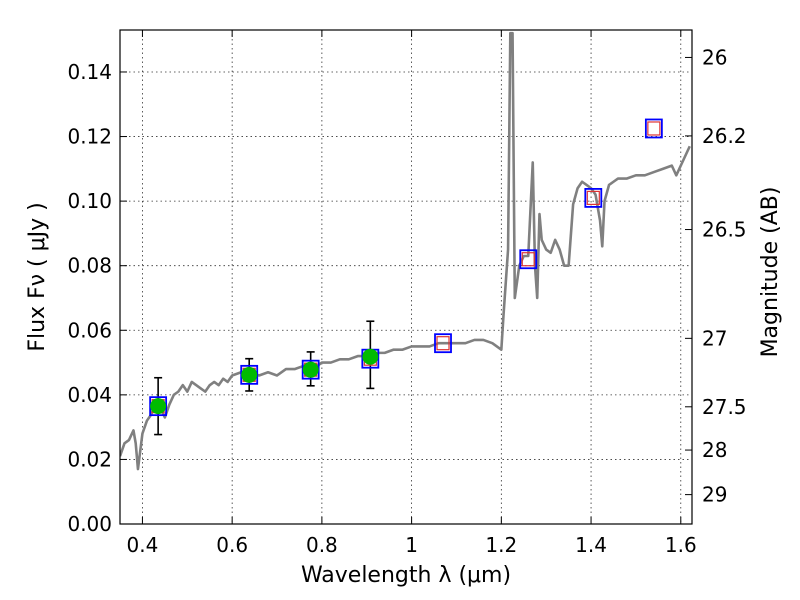  I want to click on x-tick-label: 1.2, so click(501, 545).